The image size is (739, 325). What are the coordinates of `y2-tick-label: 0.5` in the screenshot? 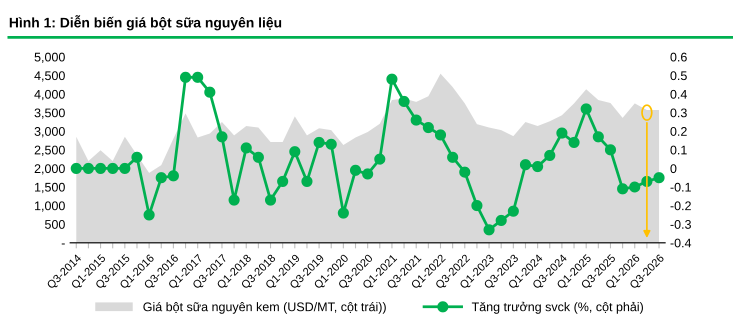 It's located at (678, 75).